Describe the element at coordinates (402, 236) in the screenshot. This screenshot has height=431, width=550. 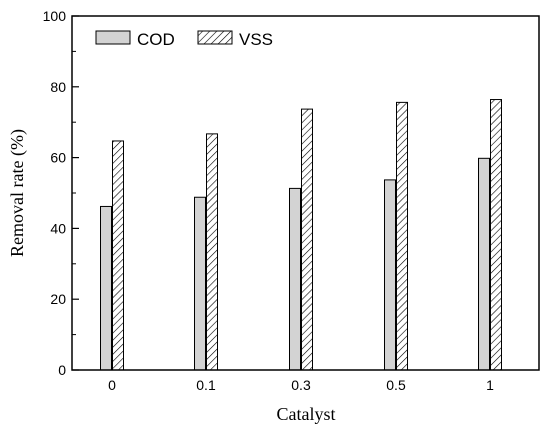
I see `bar-vss-0.5` at that location.